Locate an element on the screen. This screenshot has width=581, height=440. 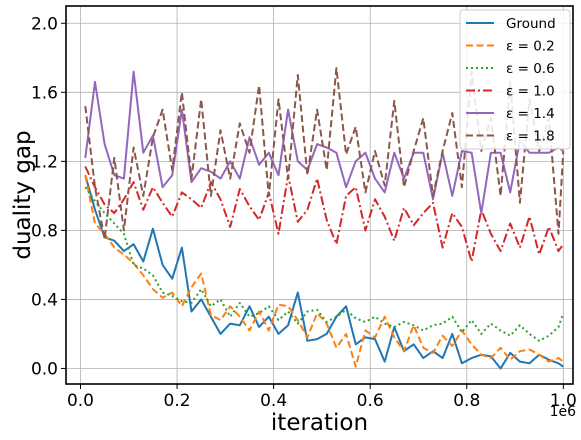
y-axis-label: duality gap is located at coordinates (23, 194).